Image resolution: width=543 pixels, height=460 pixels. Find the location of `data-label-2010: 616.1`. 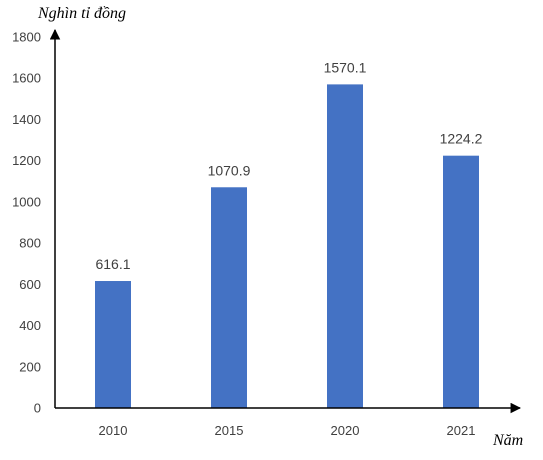

data-label-2010: 616.1 is located at coordinates (112, 264).